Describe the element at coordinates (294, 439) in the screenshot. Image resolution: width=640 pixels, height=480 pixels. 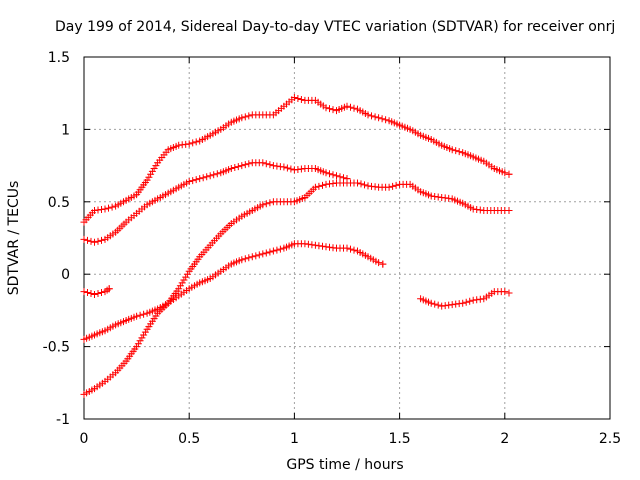
I see `x-tick-label: 1` at that location.